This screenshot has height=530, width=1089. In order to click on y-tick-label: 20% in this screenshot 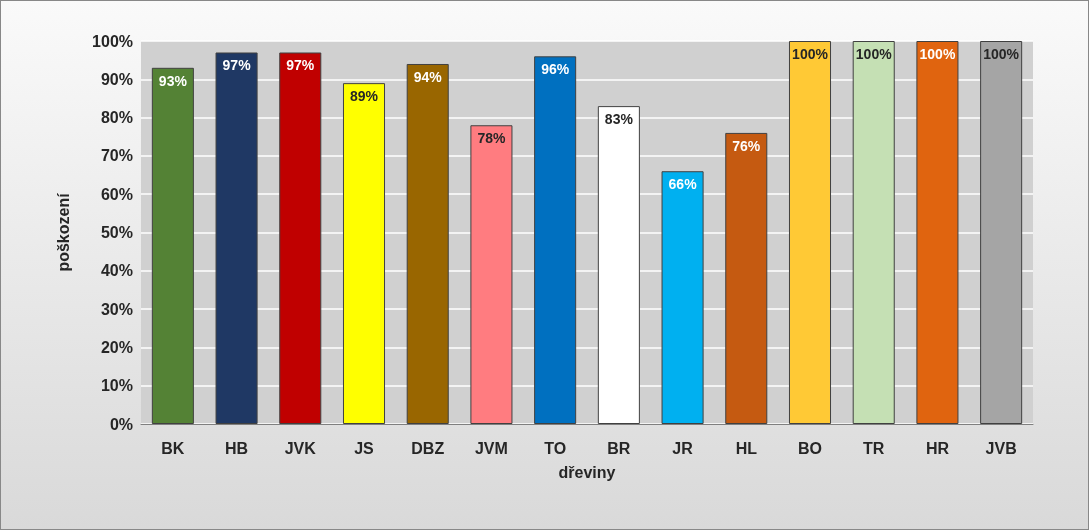, I will do `click(116, 347)`.